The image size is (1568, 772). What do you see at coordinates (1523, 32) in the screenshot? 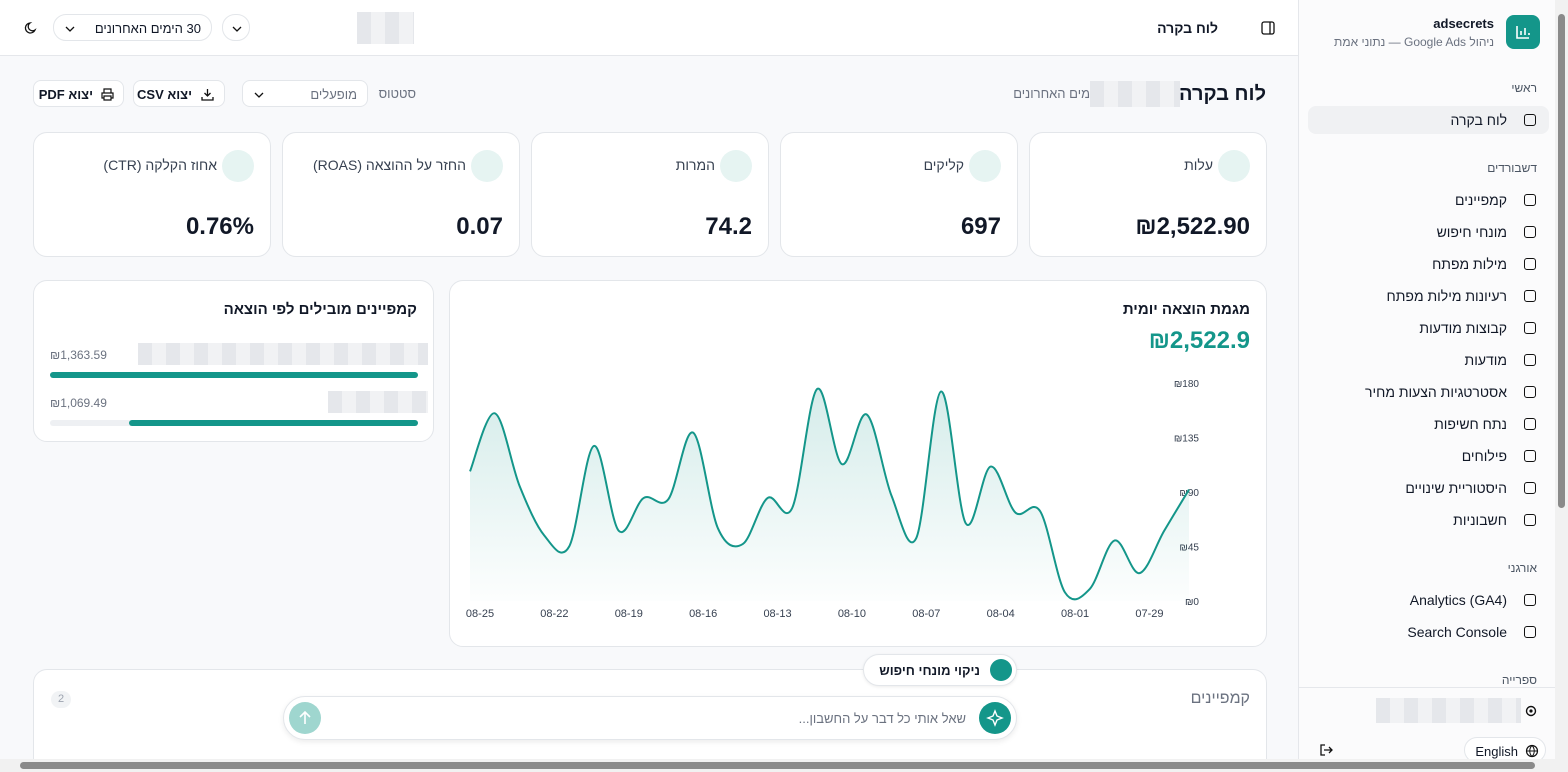
I see `brand-logo` at bounding box center [1523, 32].